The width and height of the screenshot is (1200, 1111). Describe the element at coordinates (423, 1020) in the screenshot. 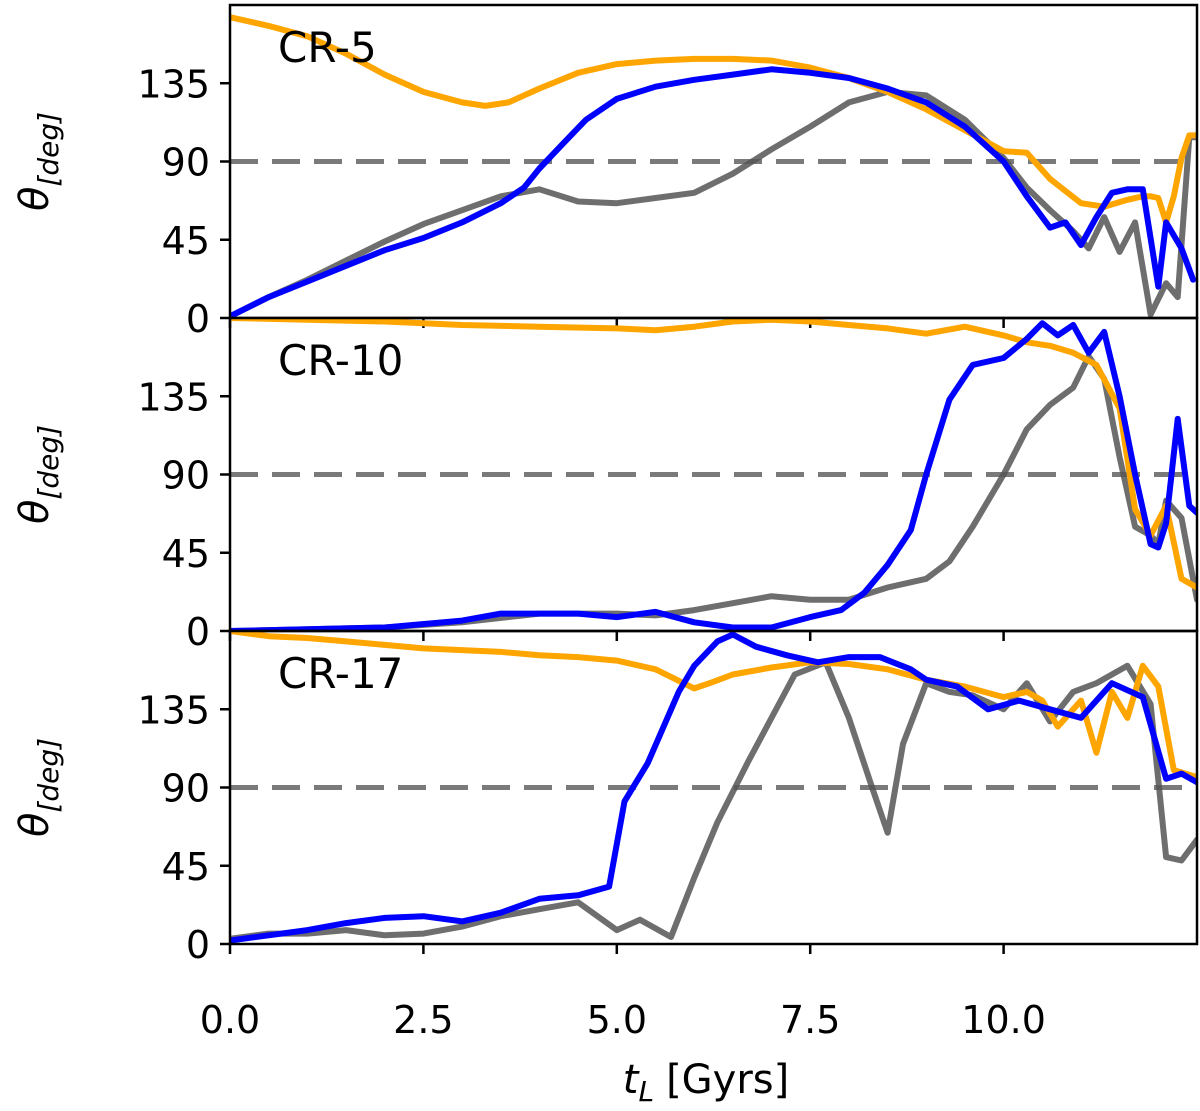

I see `x-tick-label: 2.5` at that location.